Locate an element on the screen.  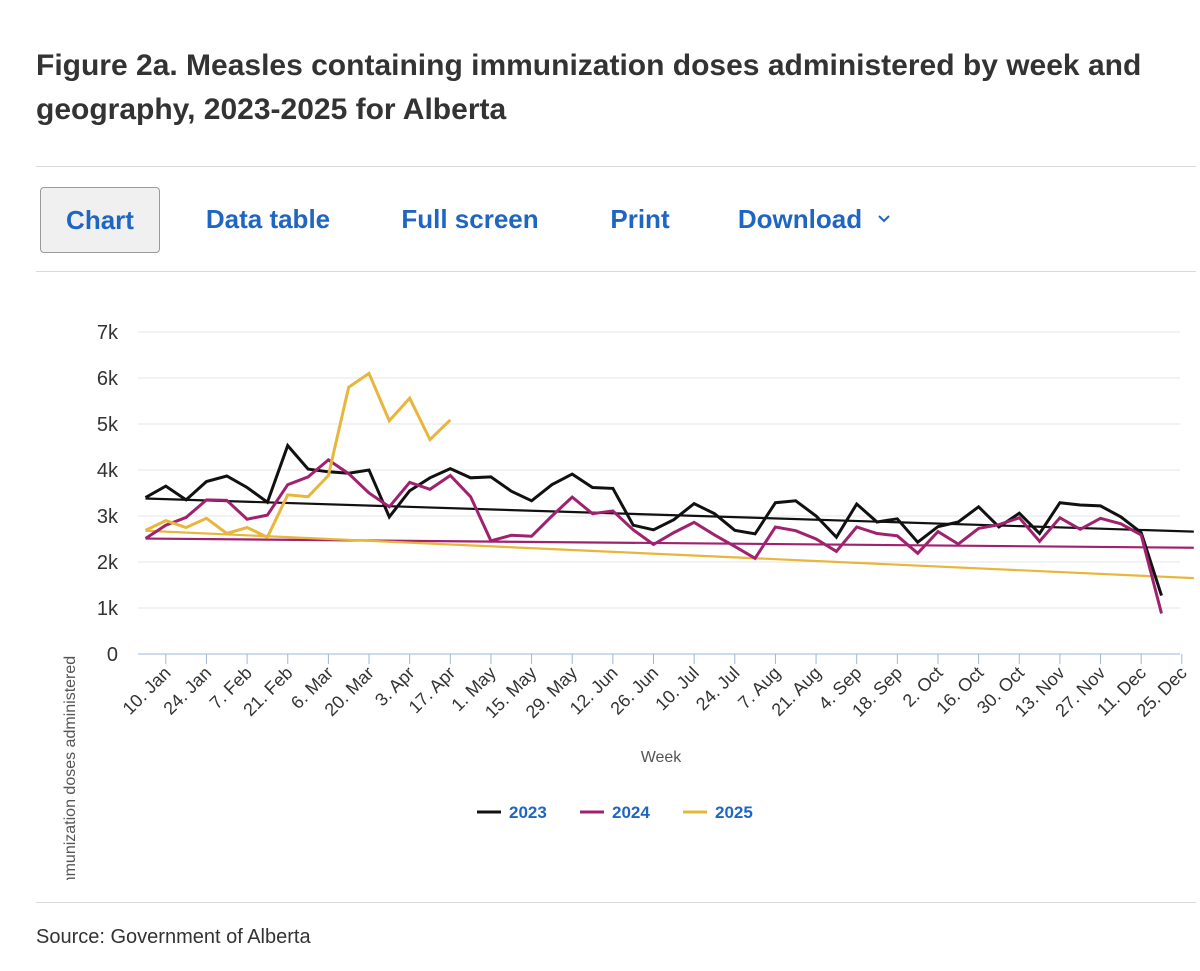
series-line-2025 is located at coordinates (298, 455).